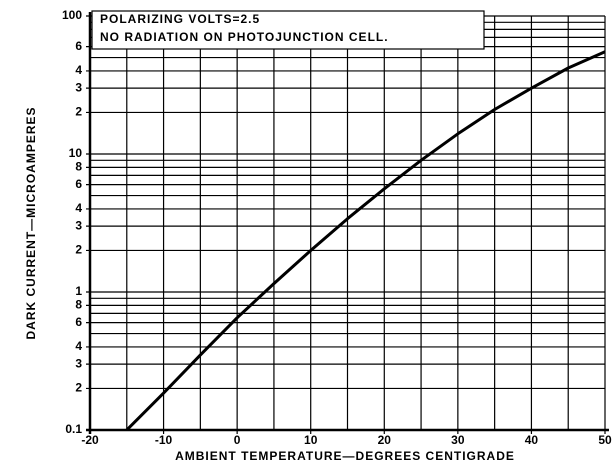 The image size is (616, 467). I want to click on annotation: NO RADIATION ON PHOTOJUNCTION CELL., so click(244, 37).